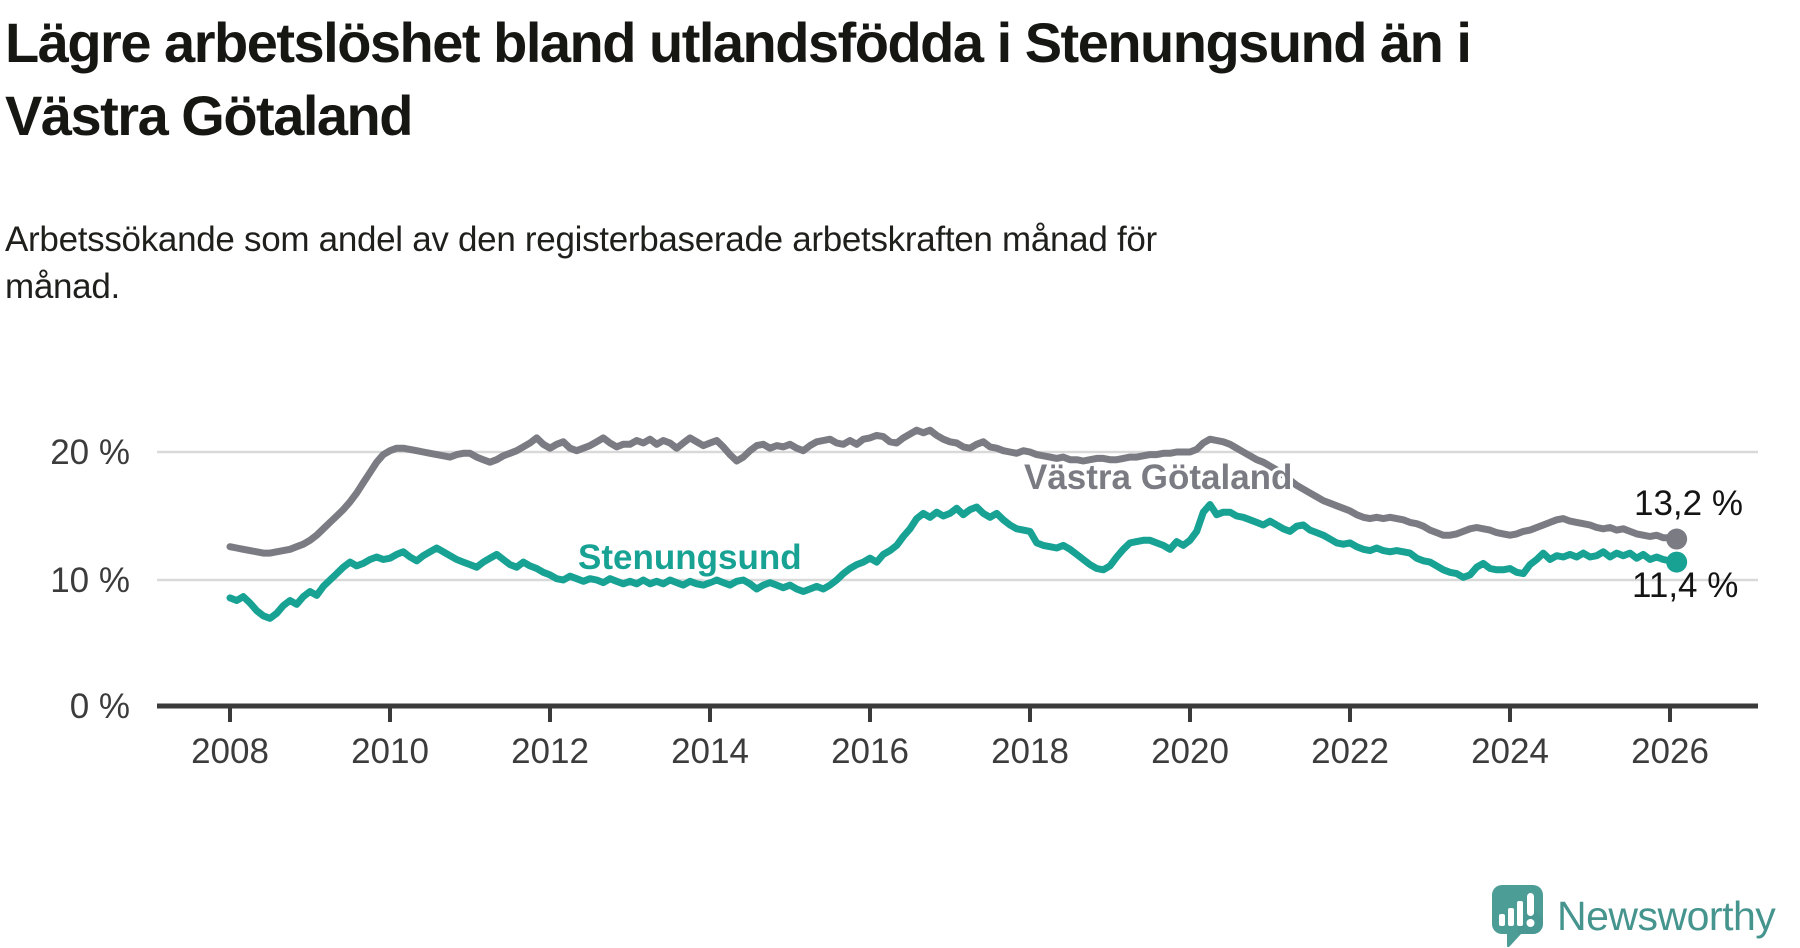 The height and width of the screenshot is (948, 1800). What do you see at coordinates (1677, 562) in the screenshot?
I see `end-dot-stenungsund` at bounding box center [1677, 562].